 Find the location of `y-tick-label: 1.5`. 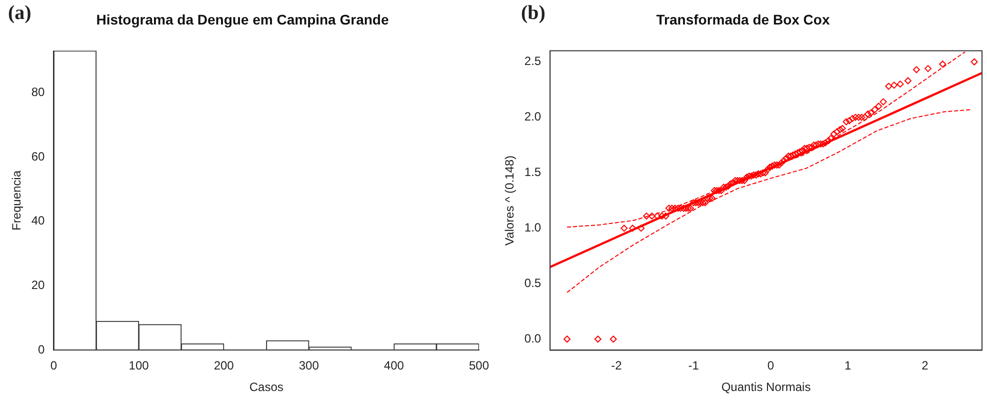

y-tick-label: 1.5 is located at coordinates (533, 172).